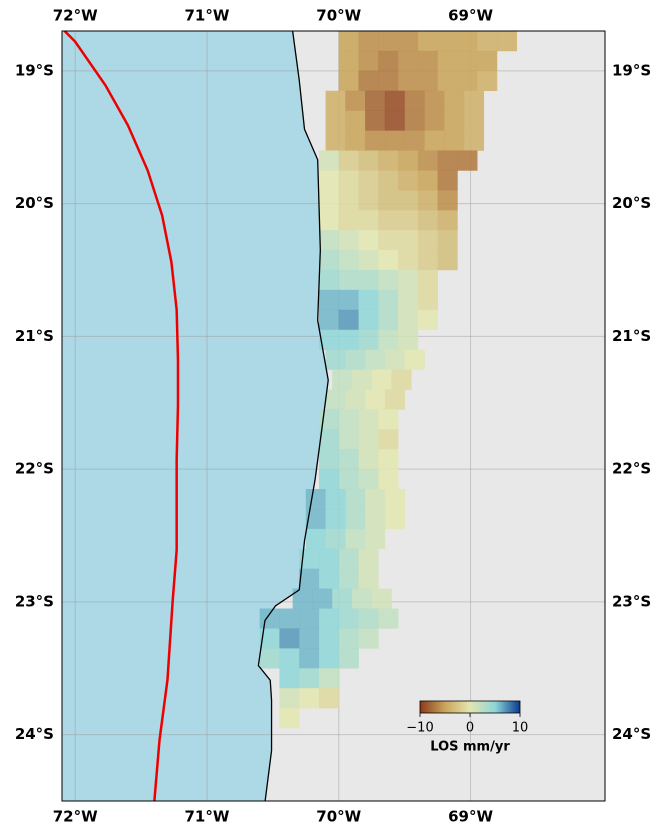  I want to click on colorbar-tick-label: −10, so click(419, 728).